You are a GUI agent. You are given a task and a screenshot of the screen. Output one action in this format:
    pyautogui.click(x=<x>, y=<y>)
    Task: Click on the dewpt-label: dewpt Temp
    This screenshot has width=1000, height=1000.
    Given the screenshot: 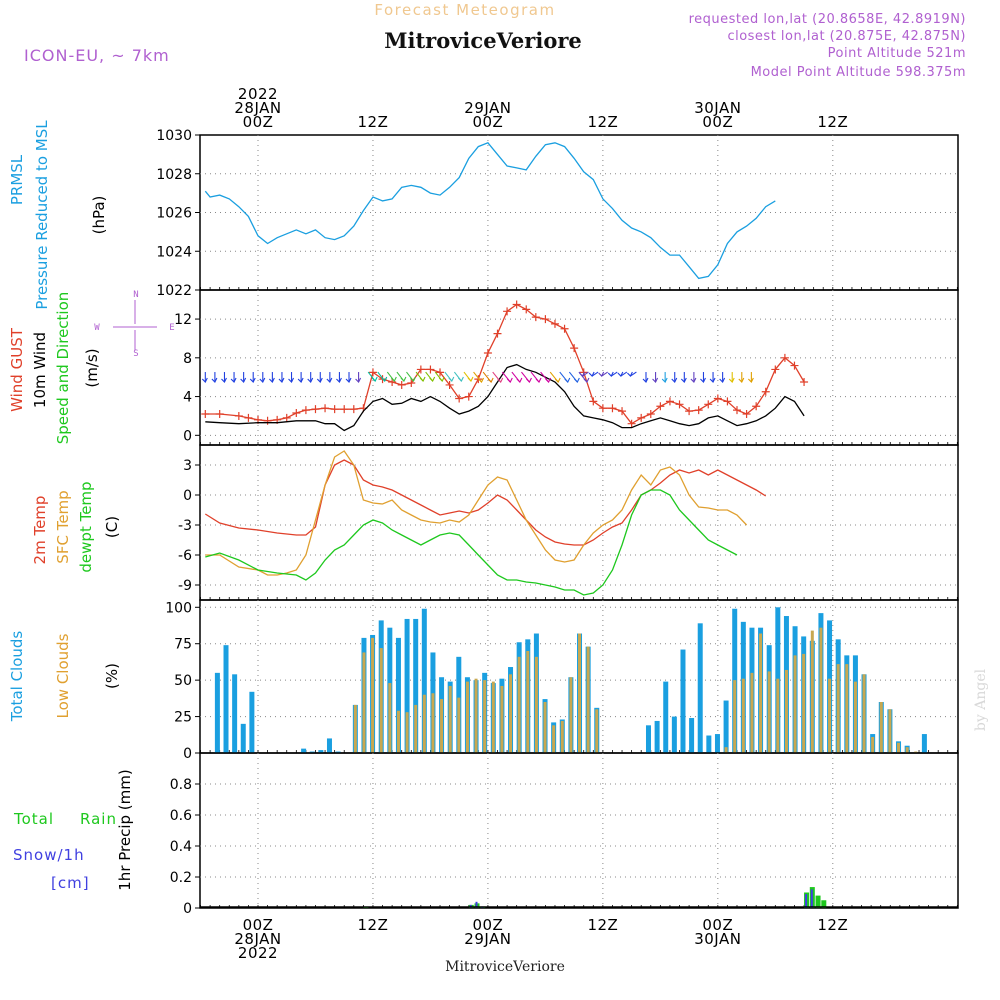 What is the action you would take?
    pyautogui.click(x=86, y=526)
    